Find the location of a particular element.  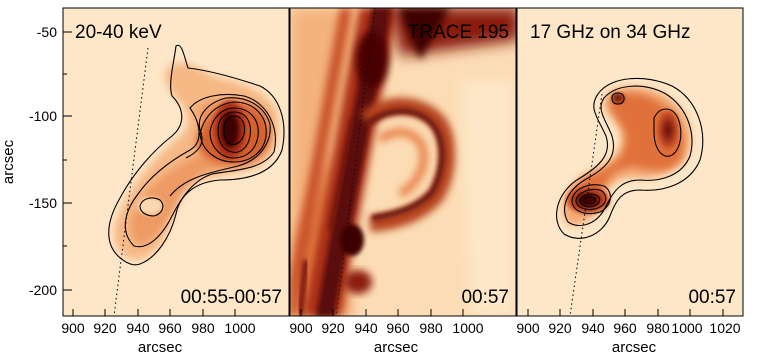

panel-hxr-time: 00:55-00:57 is located at coordinates (231, 297).